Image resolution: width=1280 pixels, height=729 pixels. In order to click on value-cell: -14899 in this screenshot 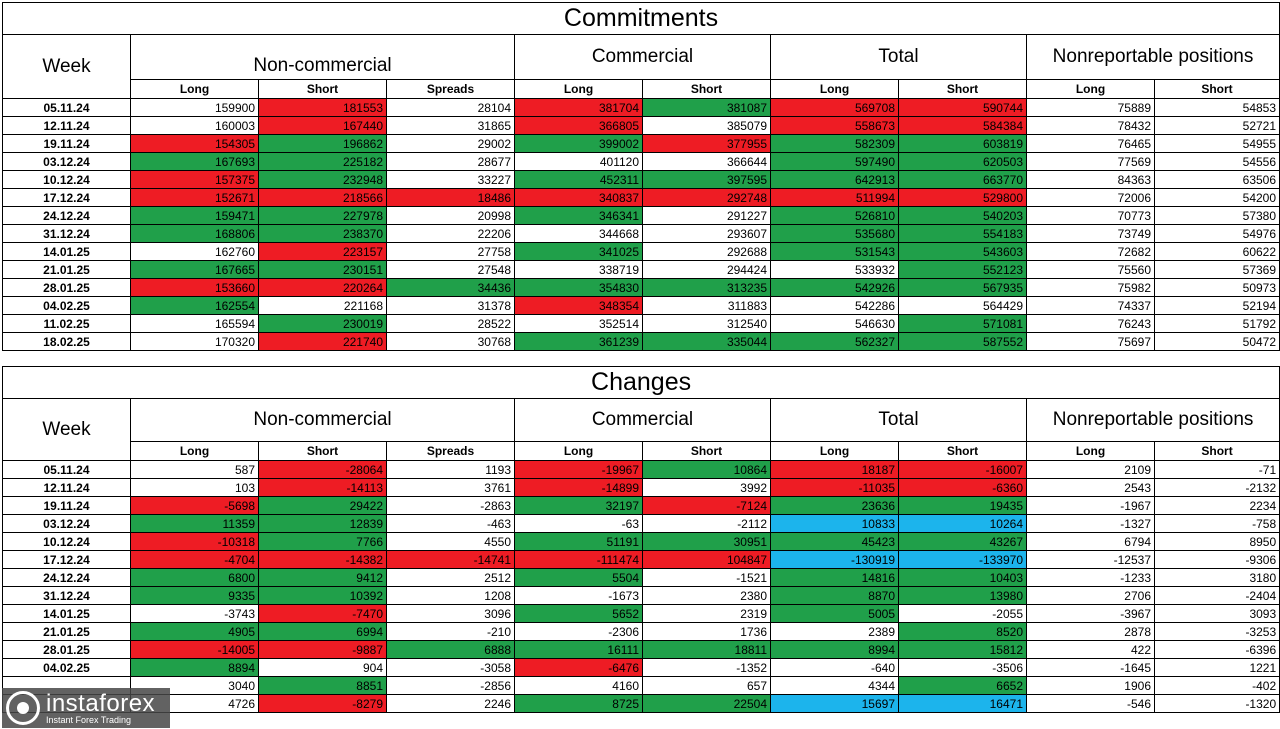, I will do `click(578, 487)`.